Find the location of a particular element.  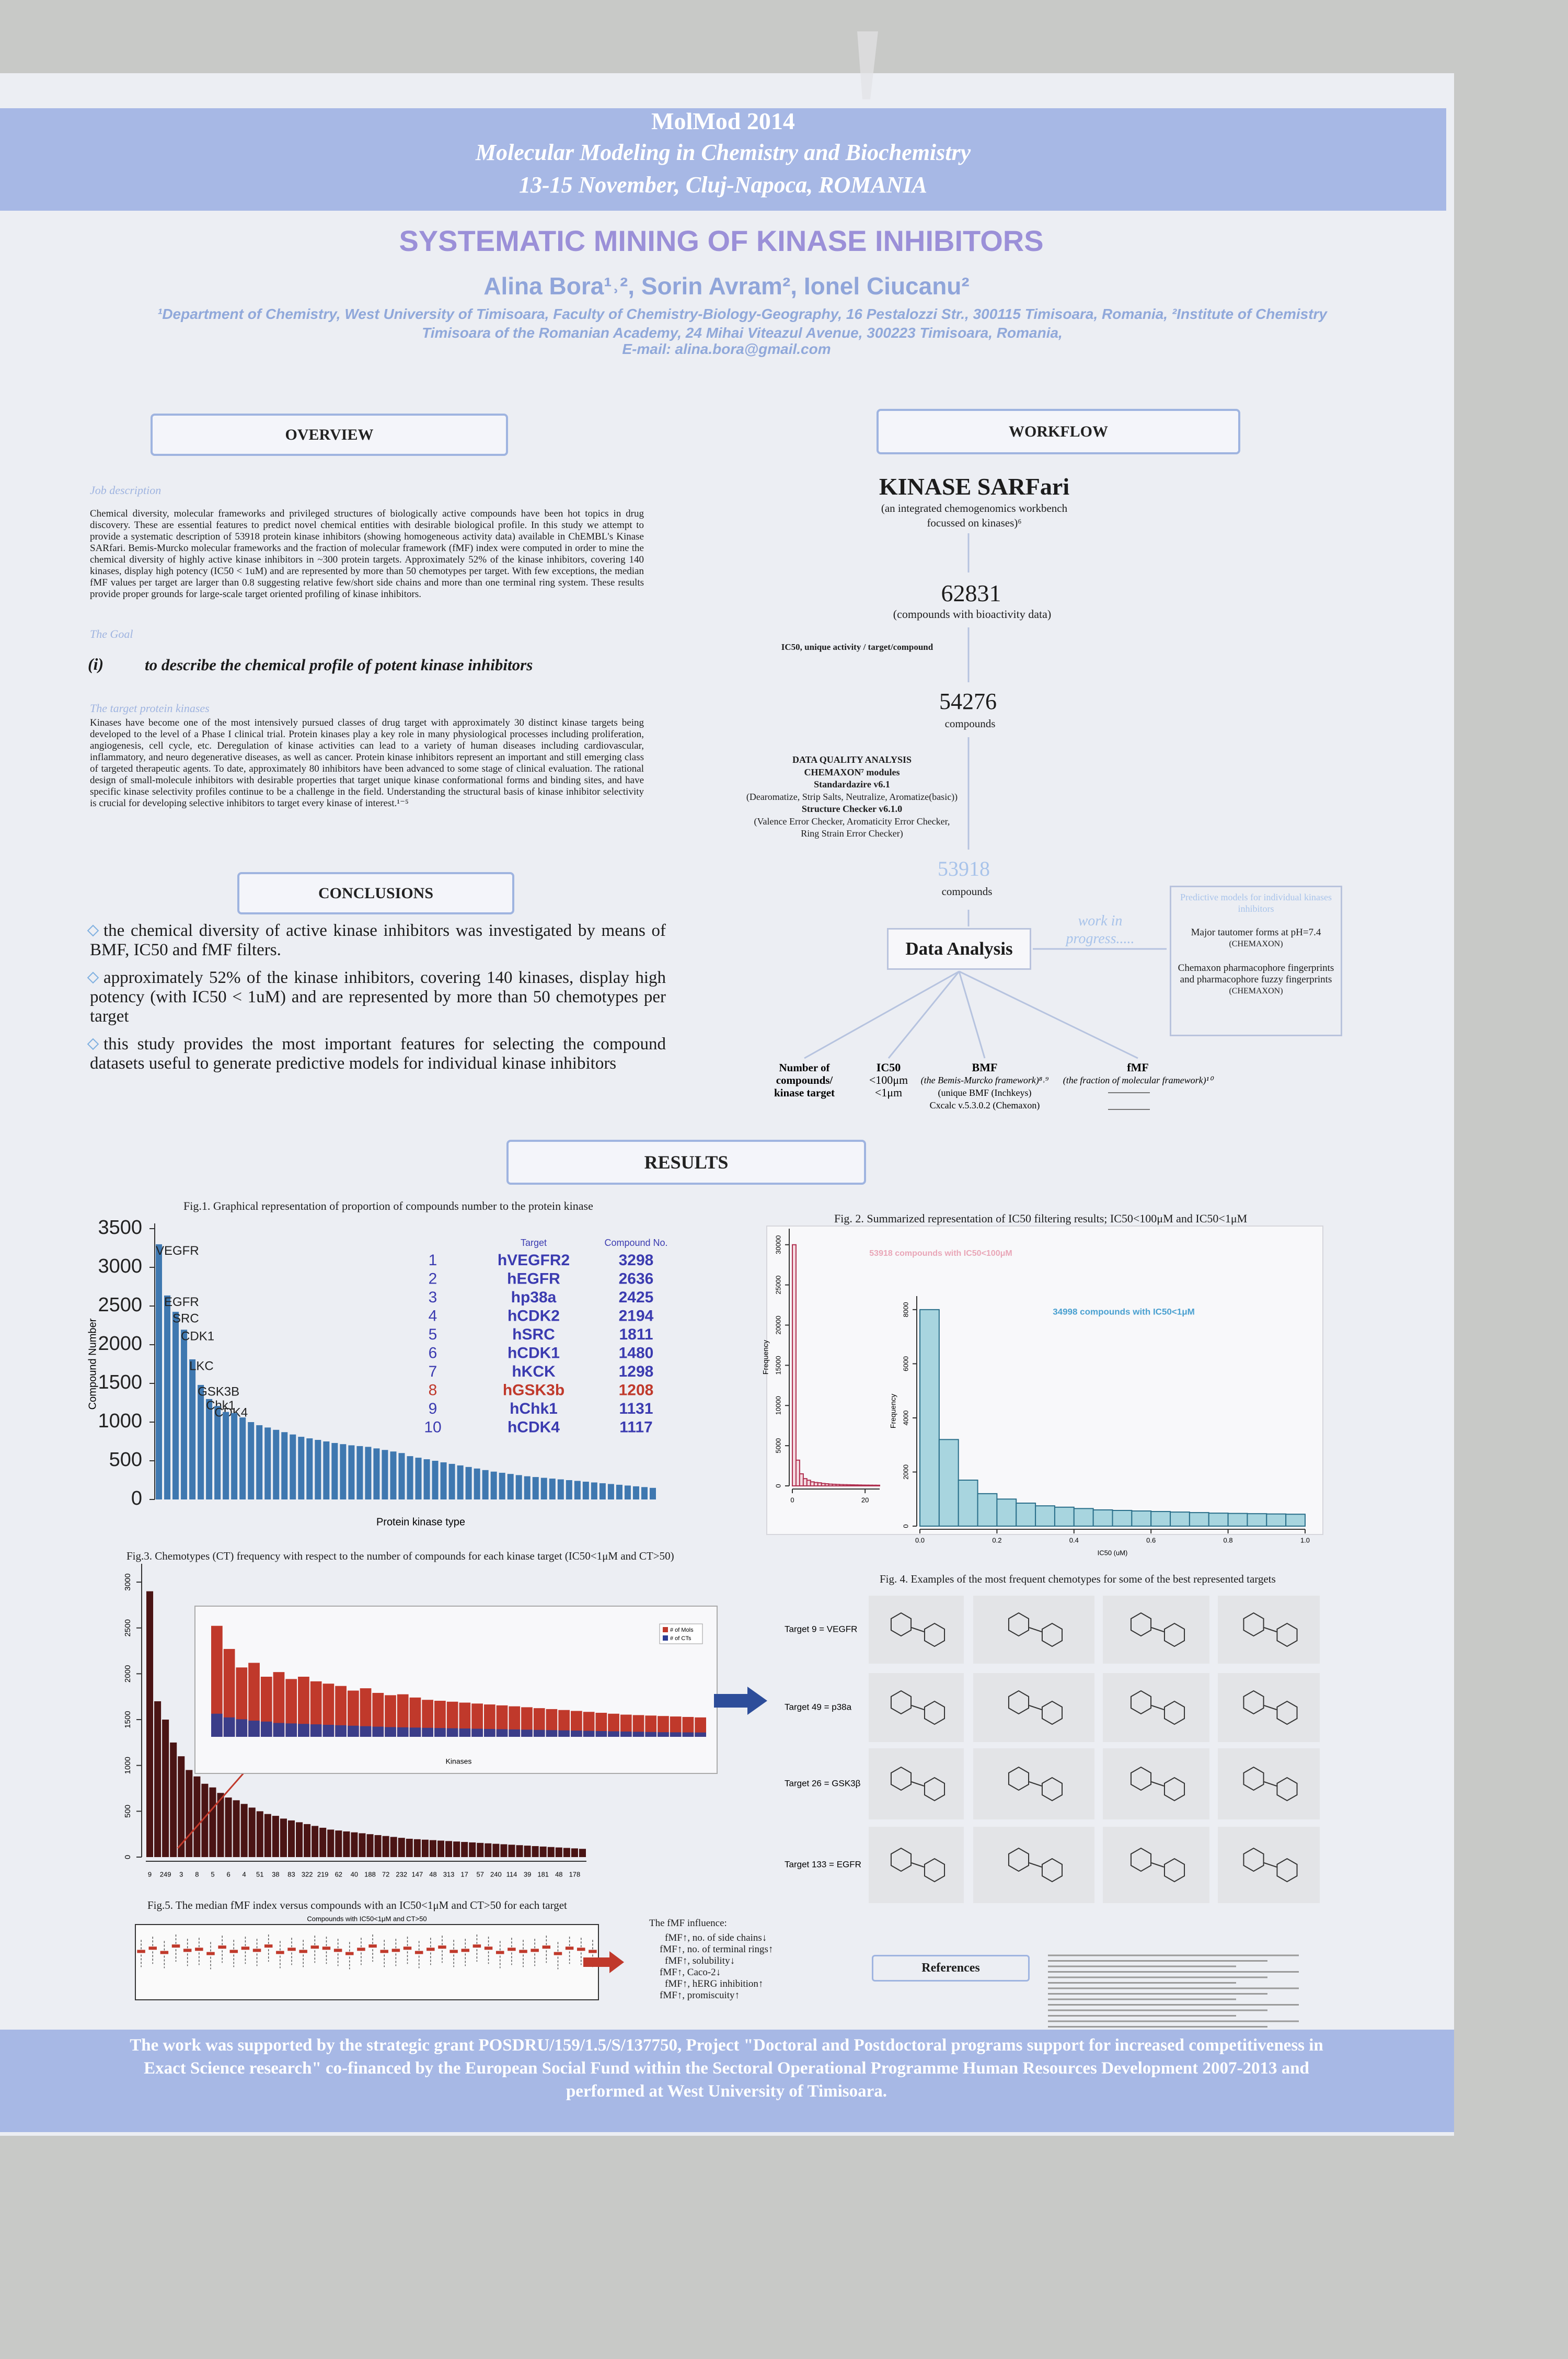

compound-count: 2425 is located at coordinates (636, 1297).